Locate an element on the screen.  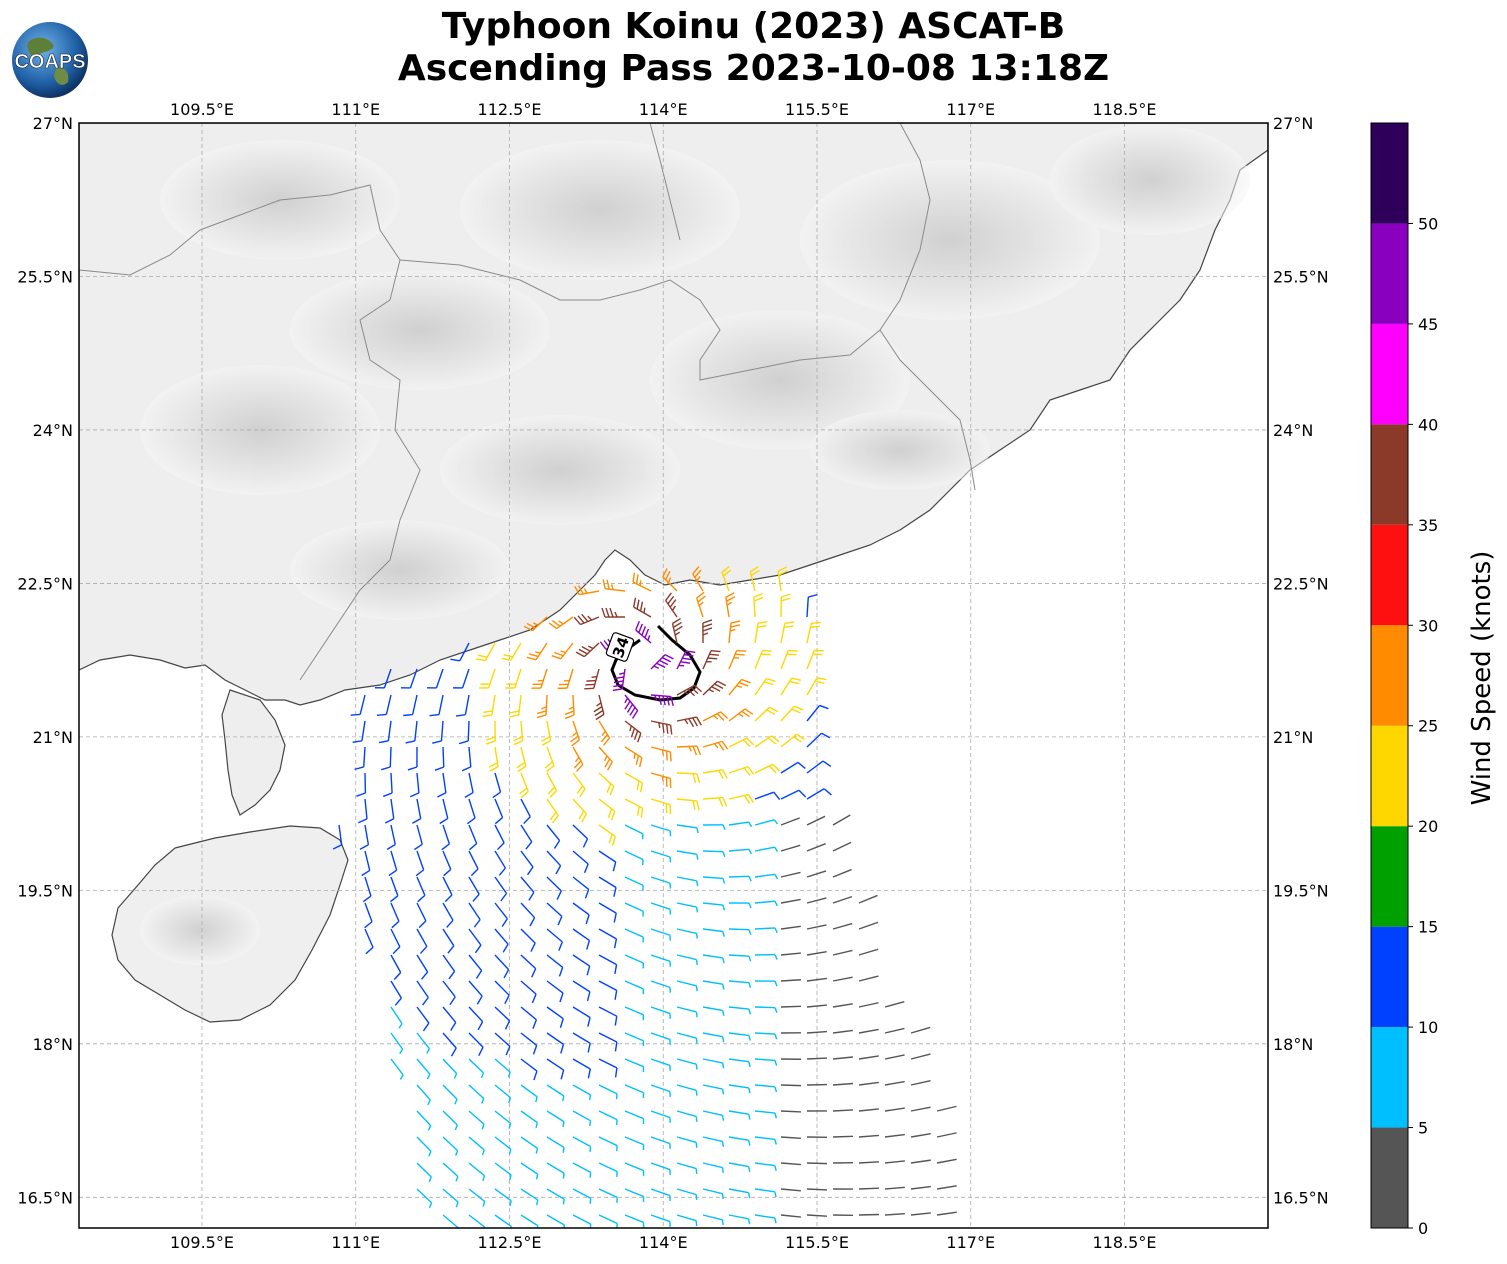
lat-tick-label-right: 18°N is located at coordinates (1293, 1044).